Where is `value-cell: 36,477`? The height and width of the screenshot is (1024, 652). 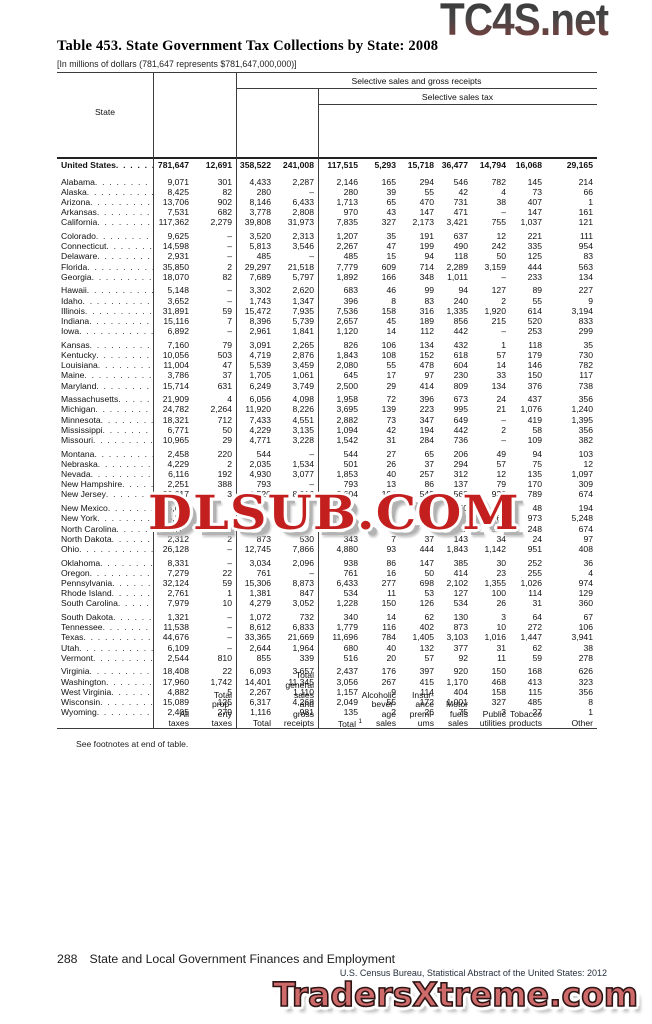
value-cell: 36,477 is located at coordinates (454, 165).